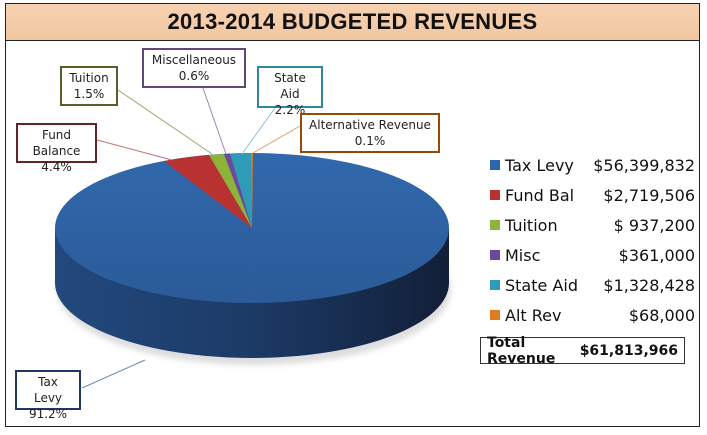 The height and width of the screenshot is (435, 707). I want to click on legend-item-state-aid: State Aid $1,328,428, so click(592, 285).